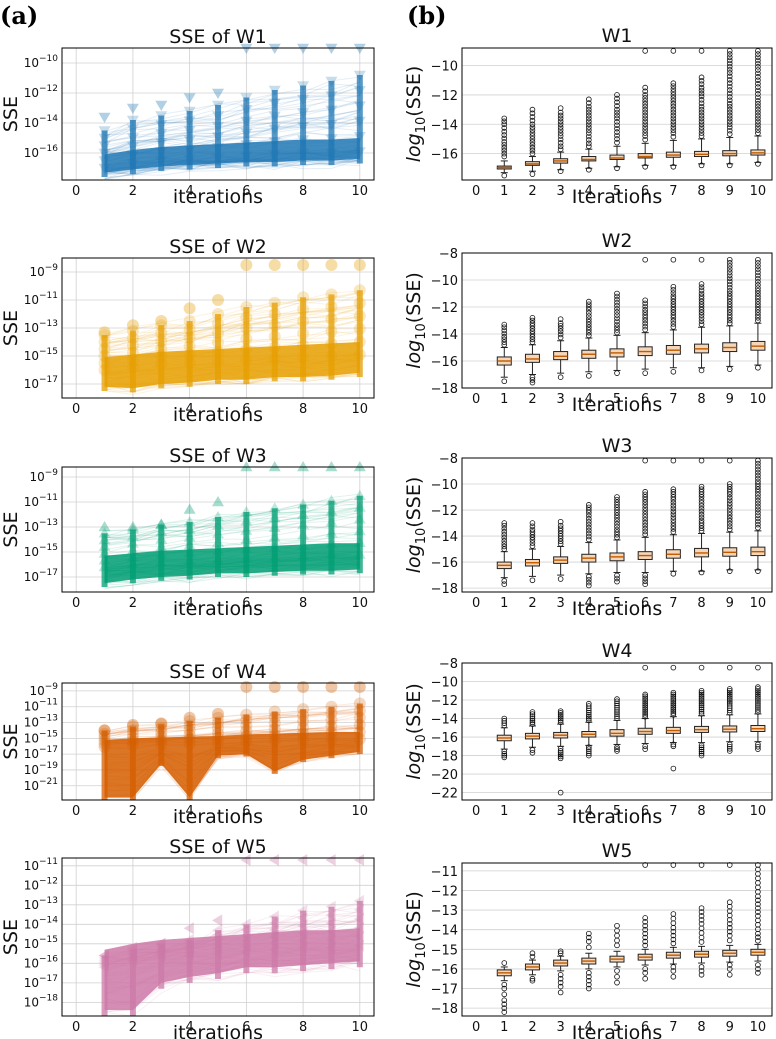 This screenshot has width=776, height=1039. What do you see at coordinates (589, 1027) in the screenshot?
I see `x-tick-label: 4` at bounding box center [589, 1027].